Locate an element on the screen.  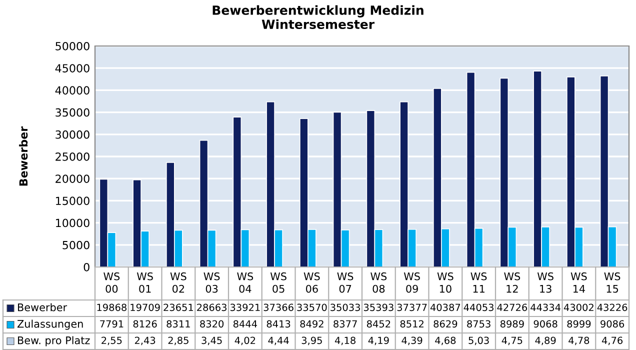
x-tick-label: WS 07 is located at coordinates (345, 282).